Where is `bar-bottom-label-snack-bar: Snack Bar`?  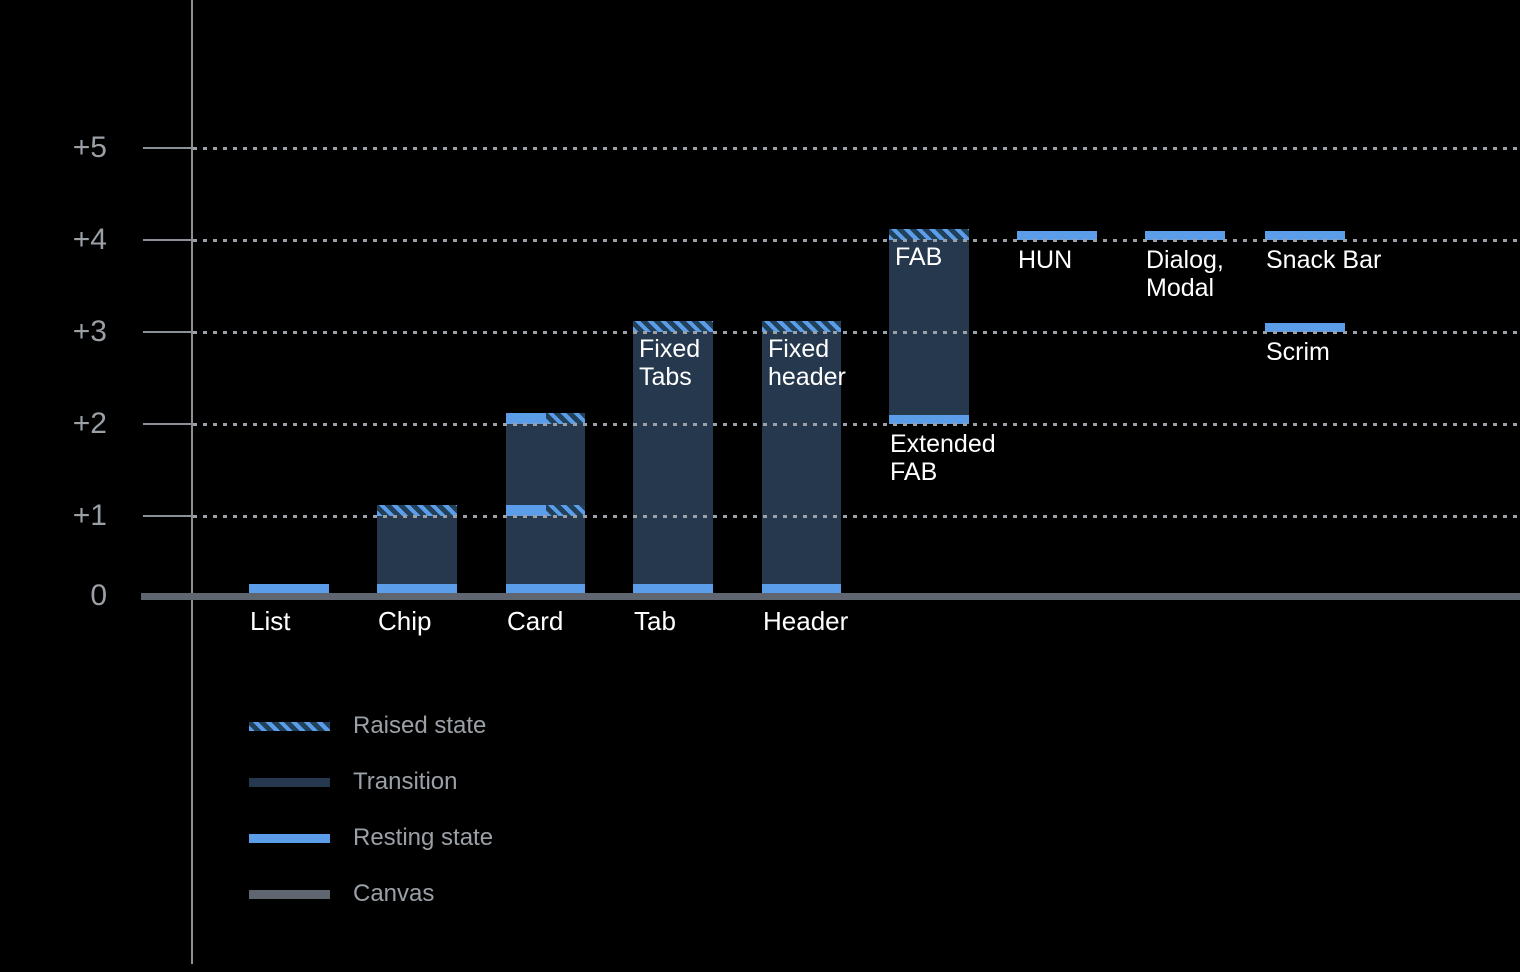
bar-bottom-label-snack-bar: Snack Bar is located at coordinates (1324, 260).